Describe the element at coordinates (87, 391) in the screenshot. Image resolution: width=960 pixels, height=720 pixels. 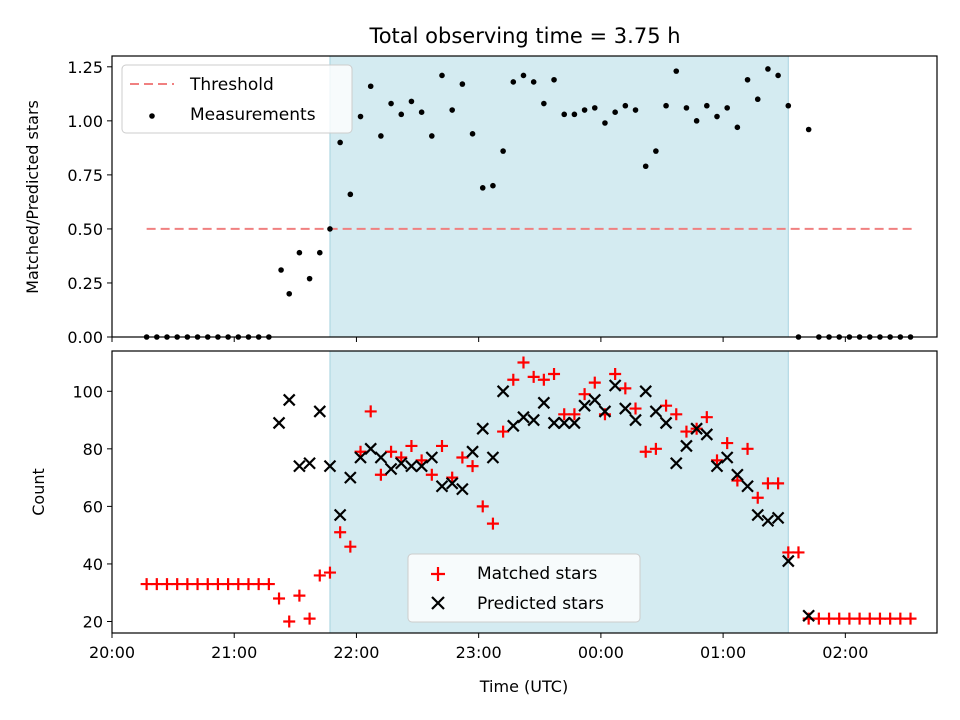
I see `bottom-y-tick-label: 100` at that location.